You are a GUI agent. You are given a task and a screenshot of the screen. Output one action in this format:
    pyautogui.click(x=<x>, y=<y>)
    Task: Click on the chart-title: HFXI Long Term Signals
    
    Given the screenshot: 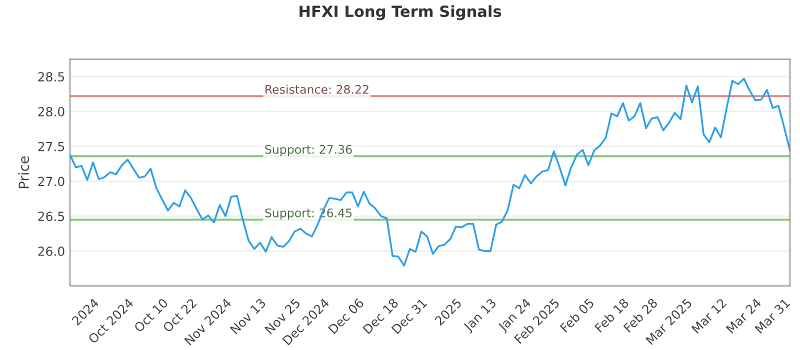 What is the action you would take?
    pyautogui.click(x=401, y=12)
    